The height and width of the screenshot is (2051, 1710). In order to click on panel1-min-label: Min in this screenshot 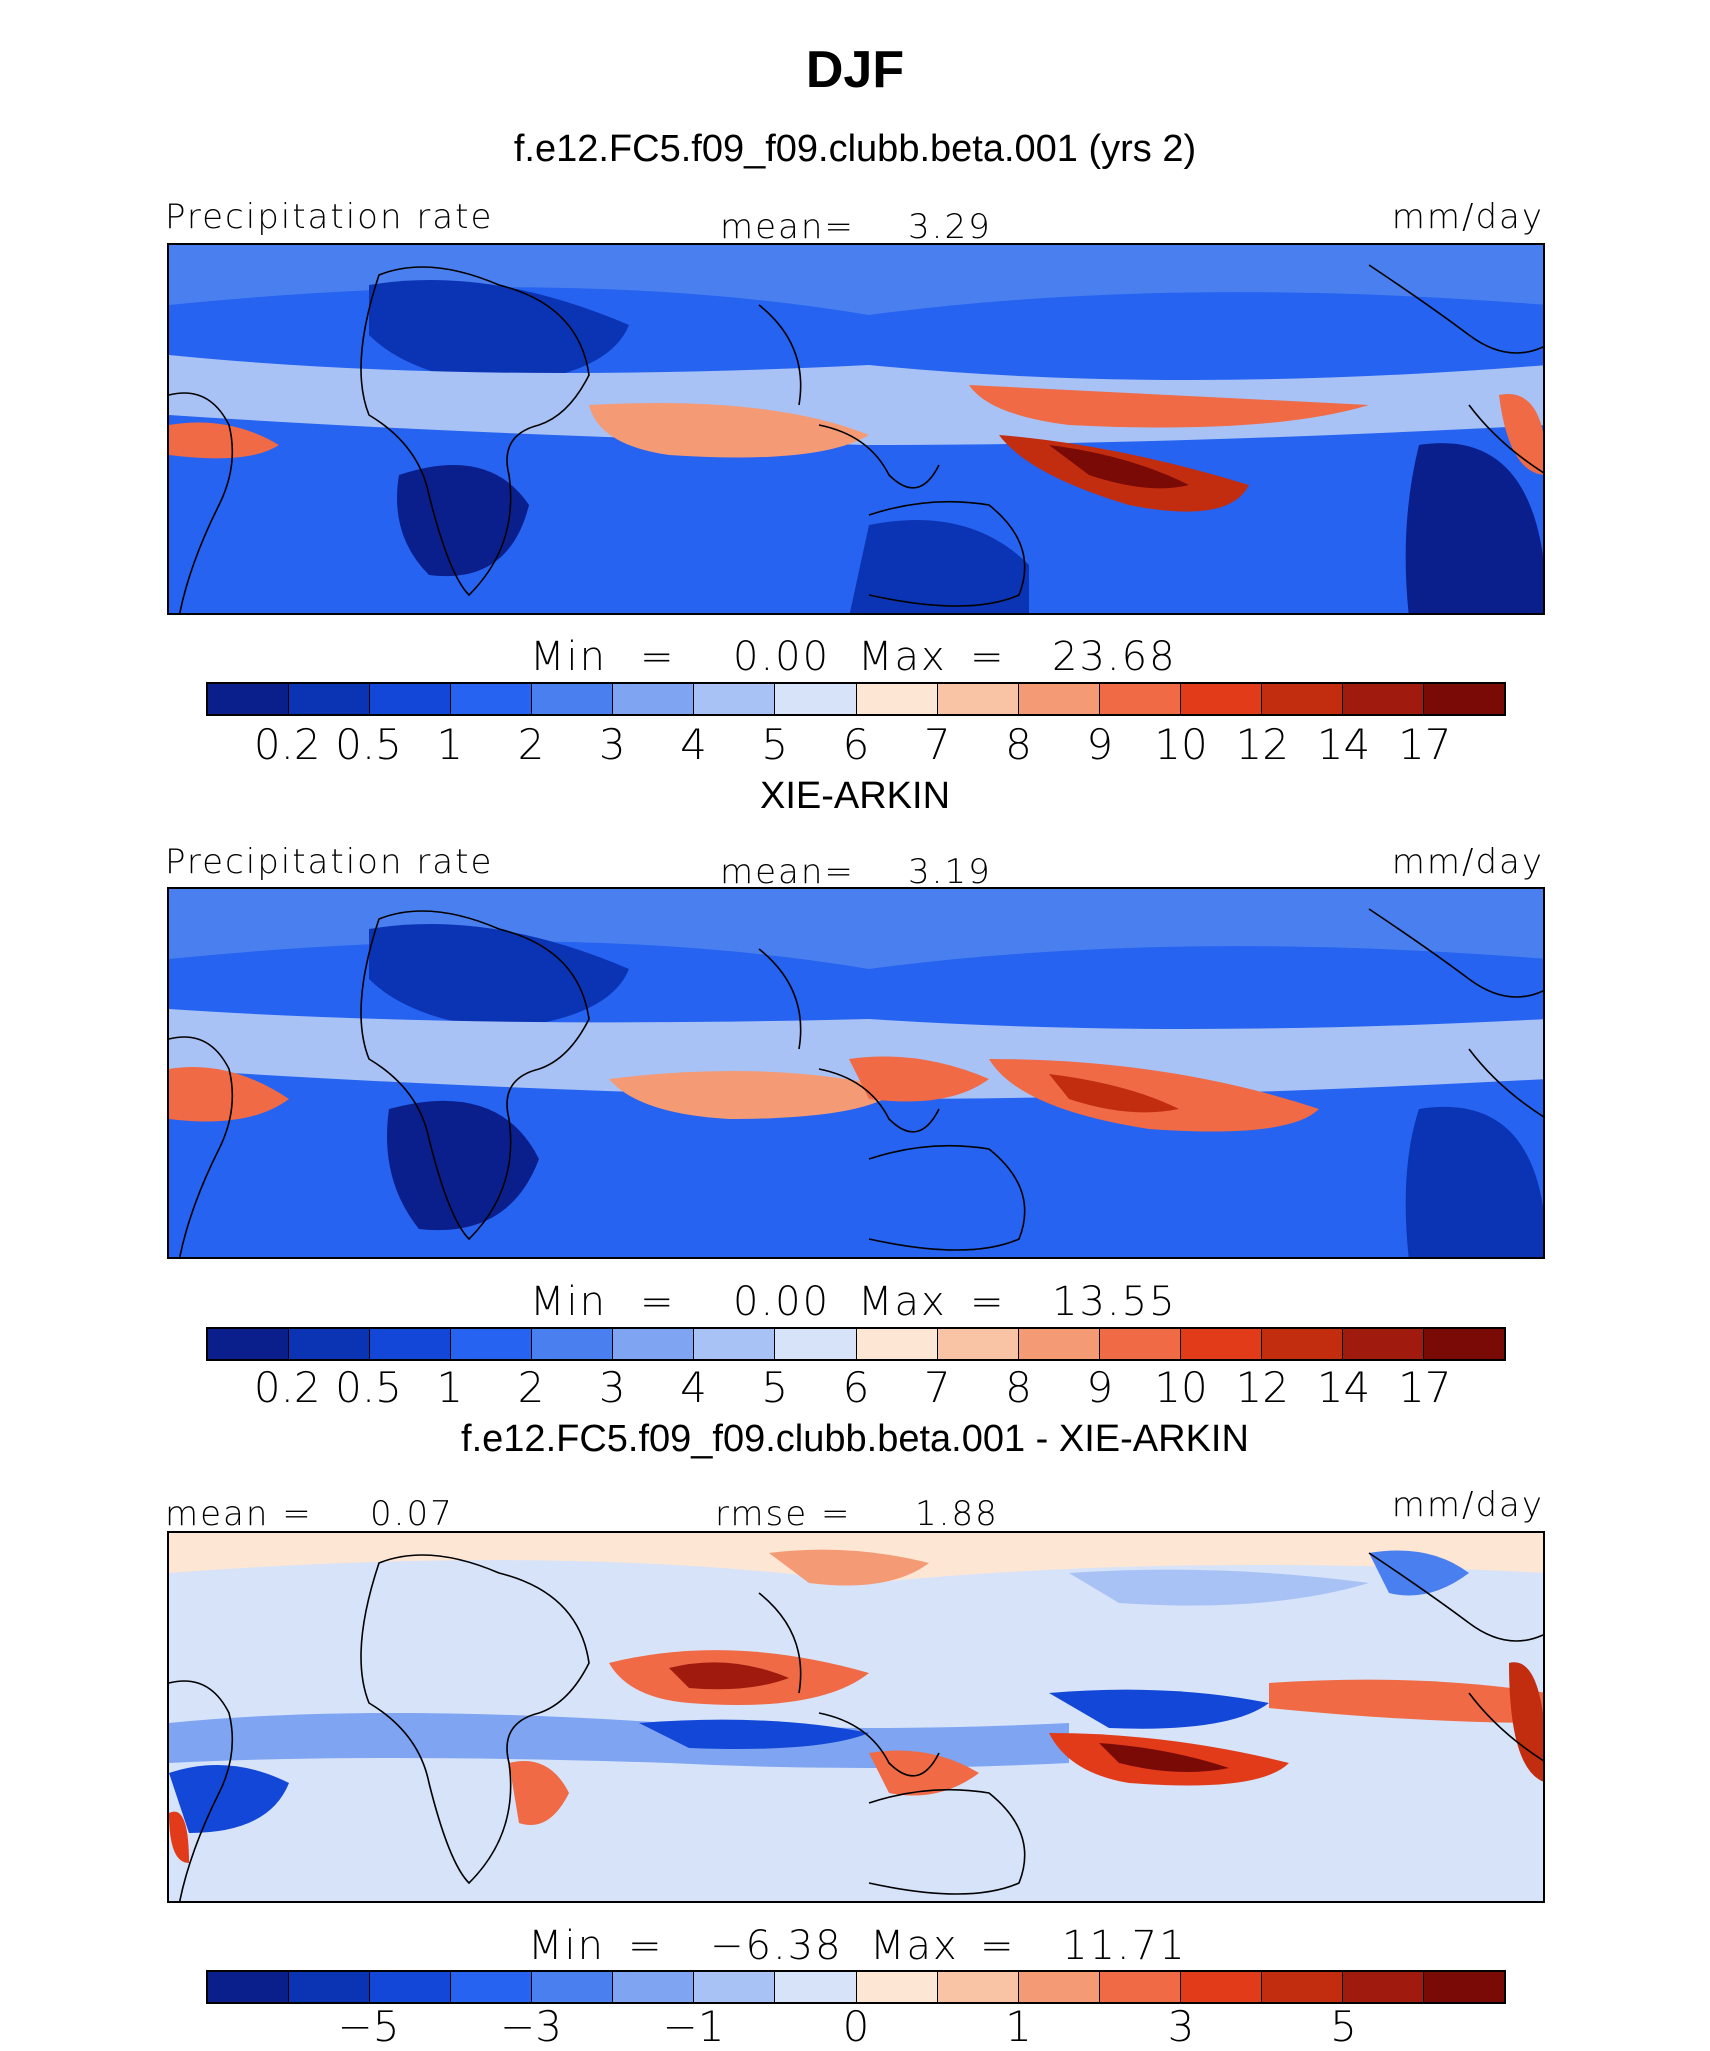, I will do `click(568, 657)`.